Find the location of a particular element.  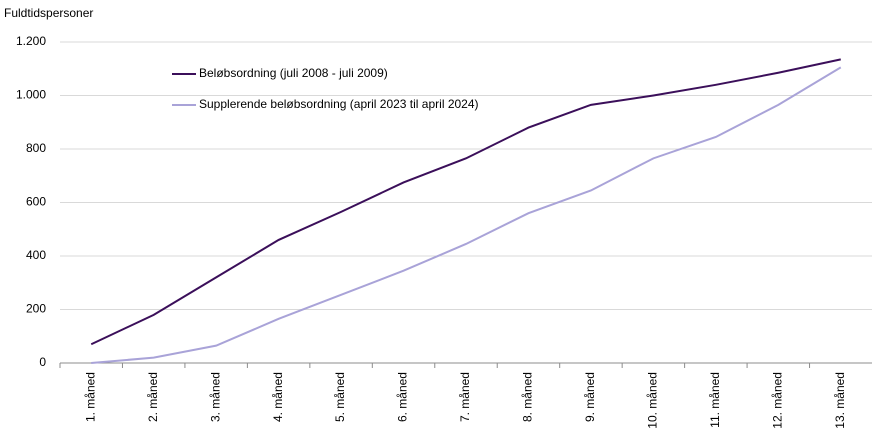

legend-label: Beløbsordning (juli 2008 - juli 2009) is located at coordinates (293, 73).